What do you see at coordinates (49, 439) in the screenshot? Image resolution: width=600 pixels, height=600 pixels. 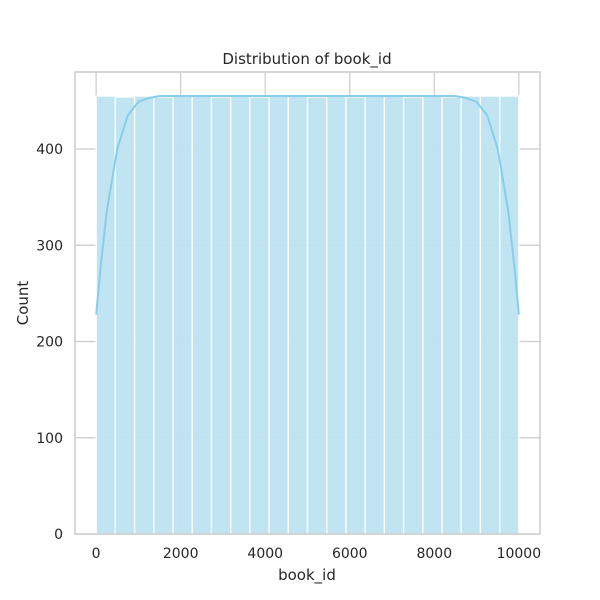 I see `y-tick-label: 100` at bounding box center [49, 439].